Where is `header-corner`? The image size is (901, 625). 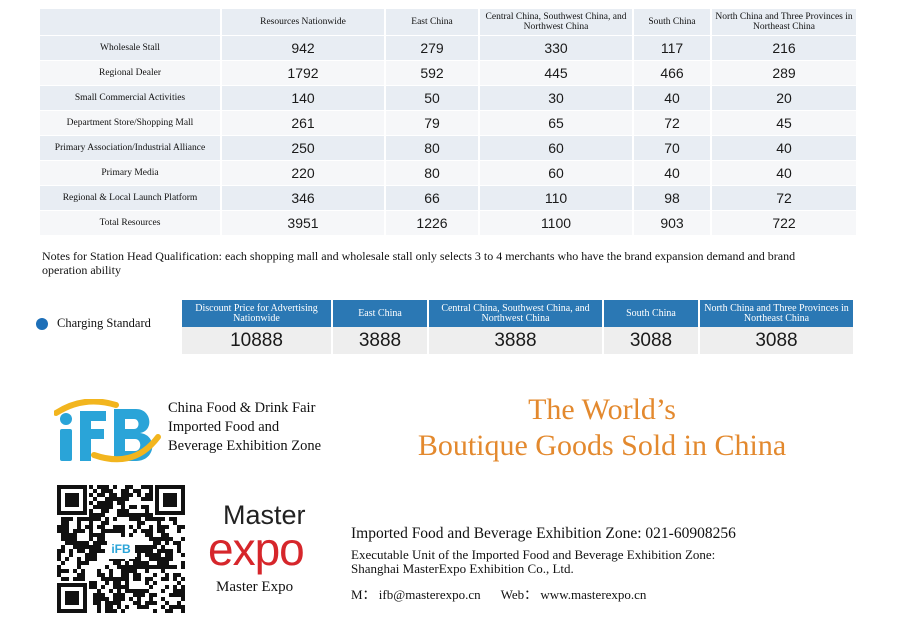 header-corner is located at coordinates (131, 22).